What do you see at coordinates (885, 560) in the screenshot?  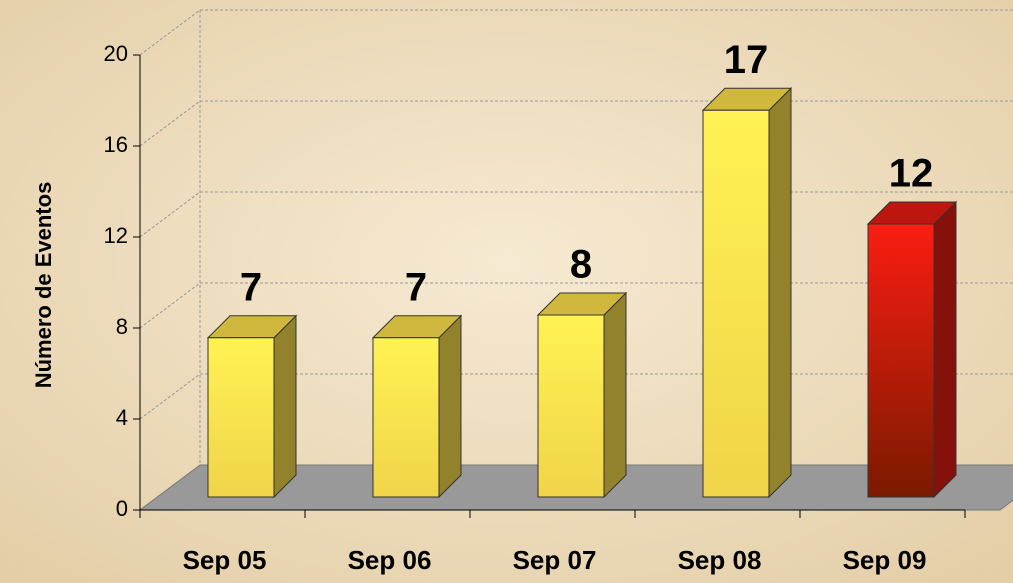 I see `x-tick-label: Sep 09` at bounding box center [885, 560].